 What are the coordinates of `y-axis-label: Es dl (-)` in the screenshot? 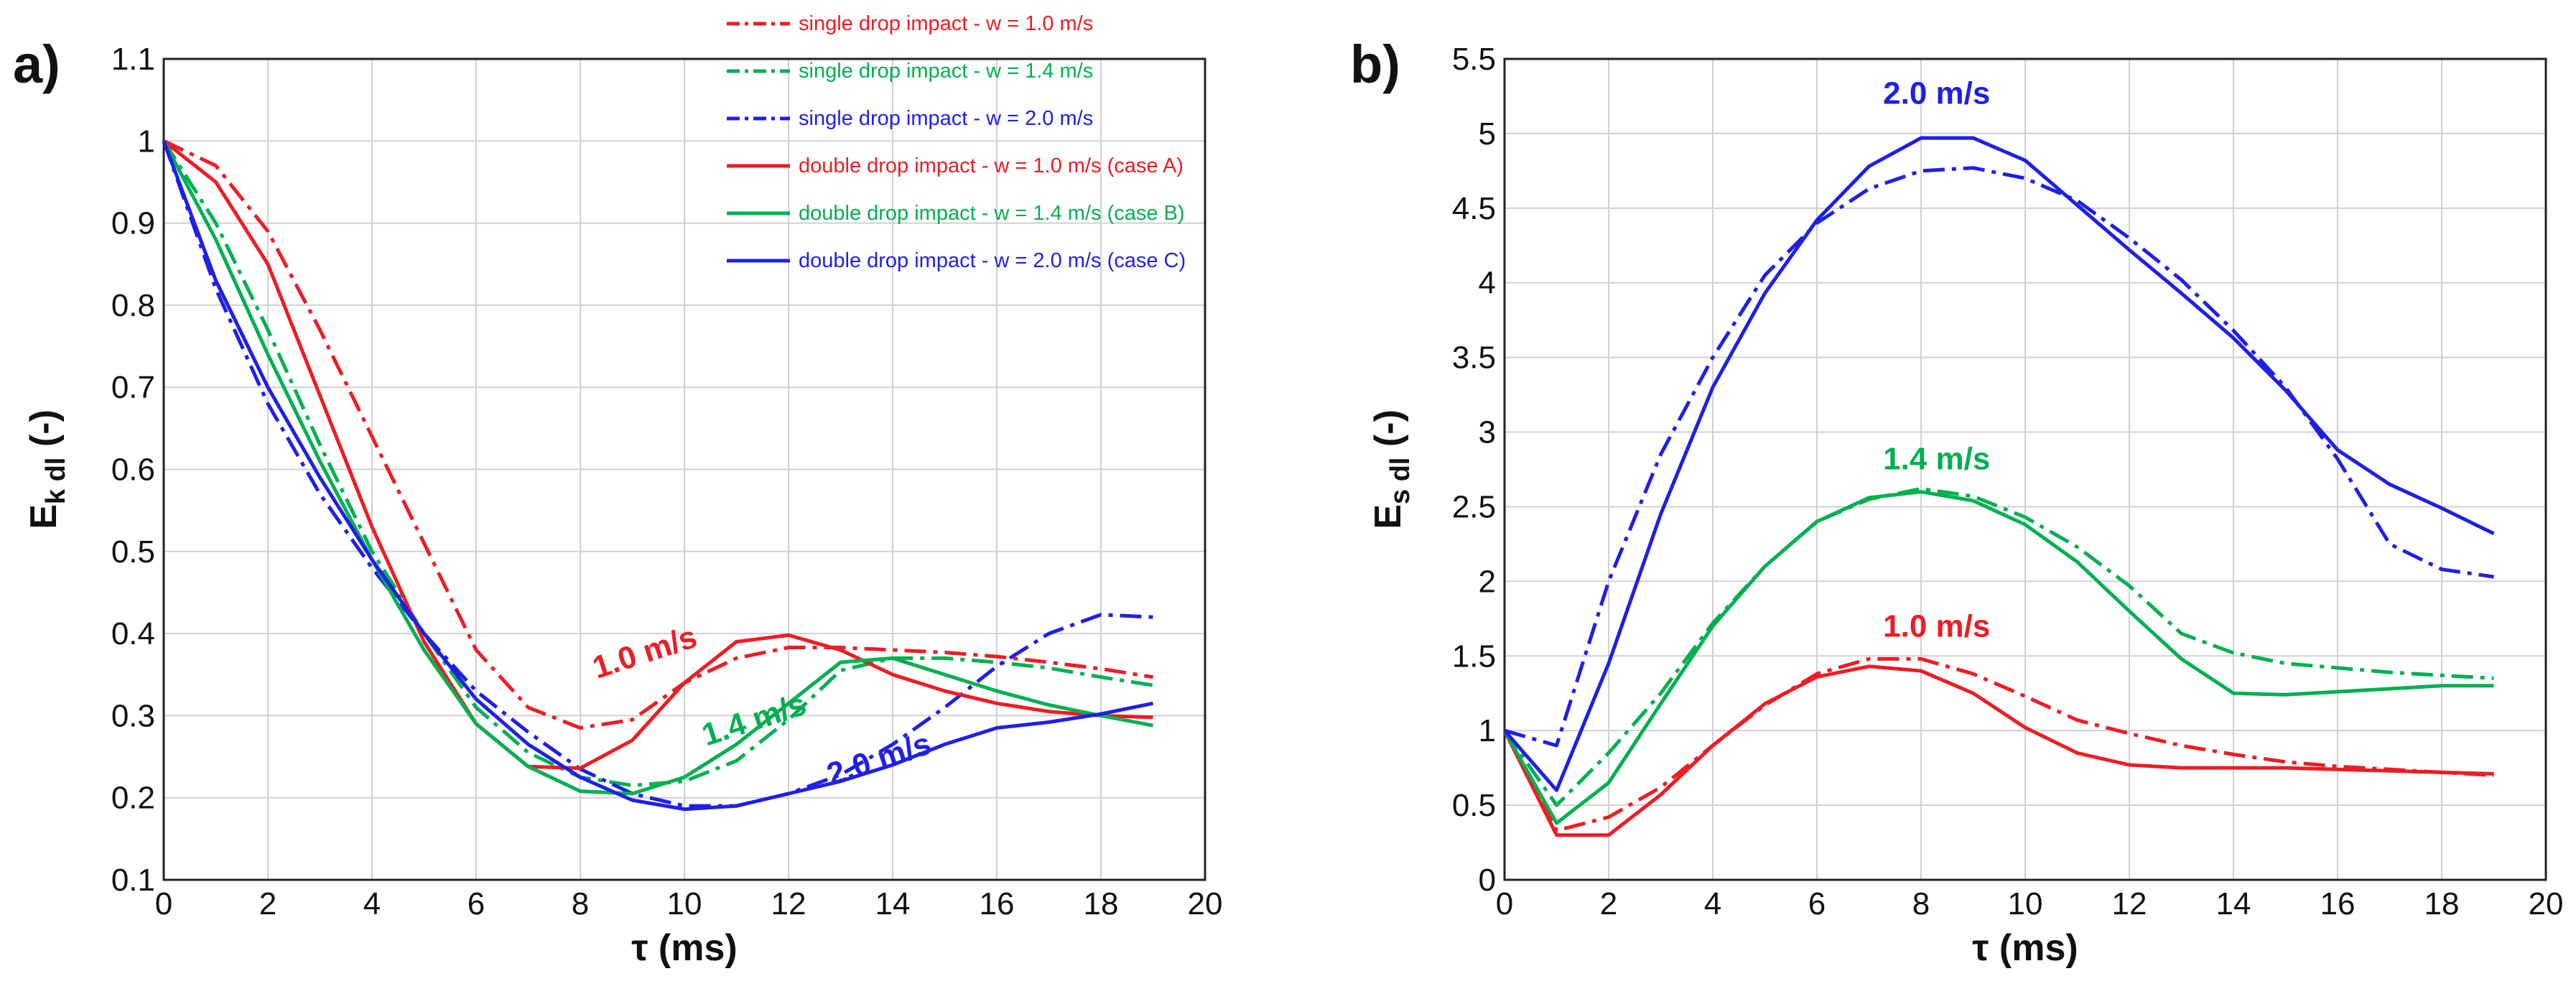 It's located at (1391, 469).